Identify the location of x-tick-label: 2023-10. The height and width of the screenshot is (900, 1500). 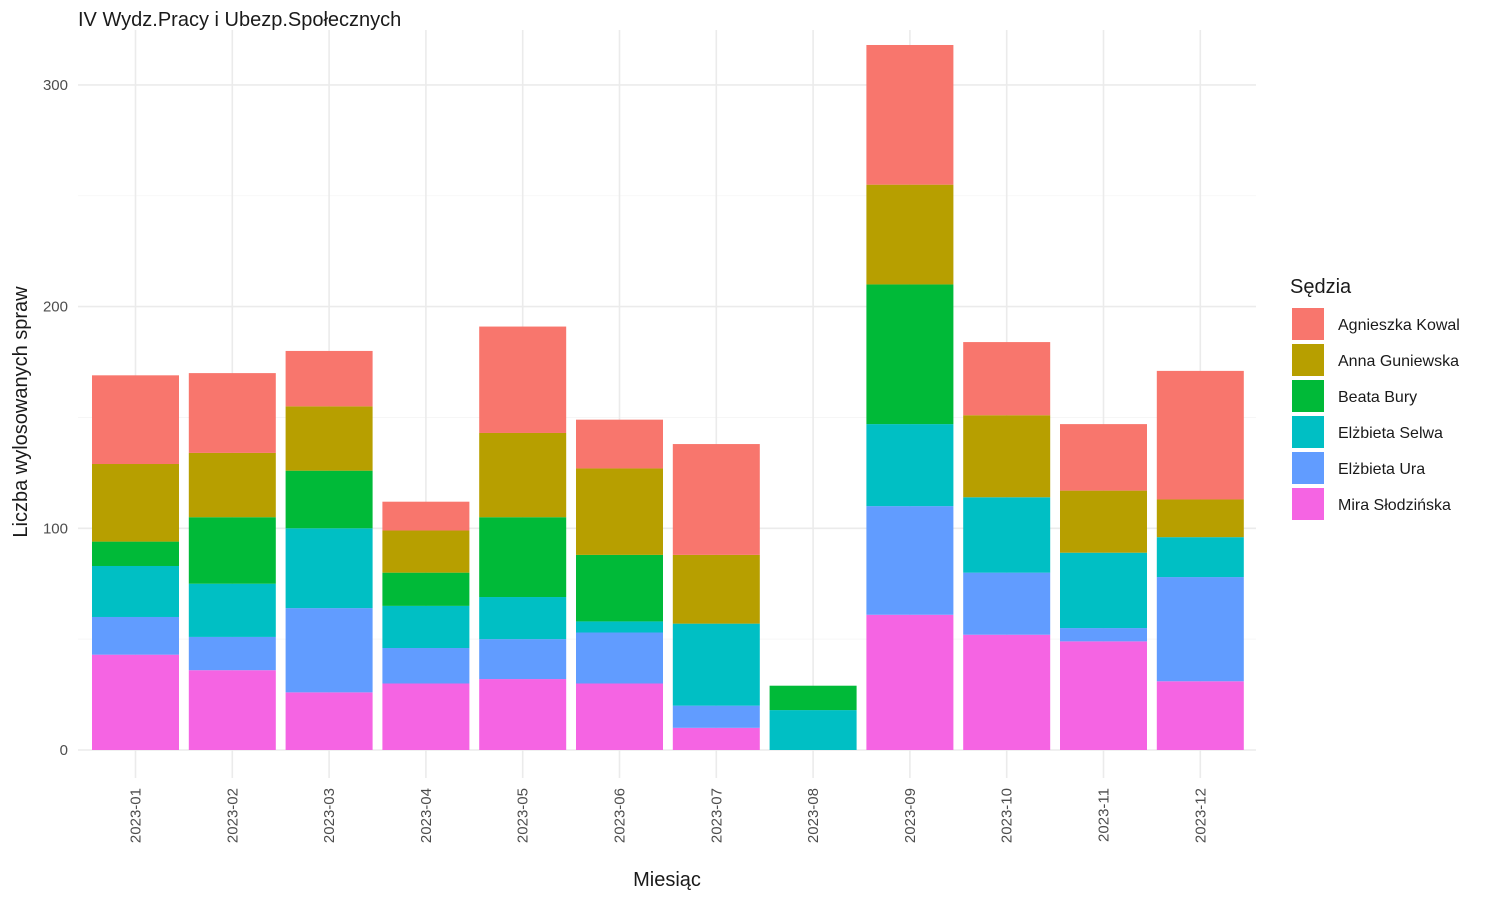
(1007, 815).